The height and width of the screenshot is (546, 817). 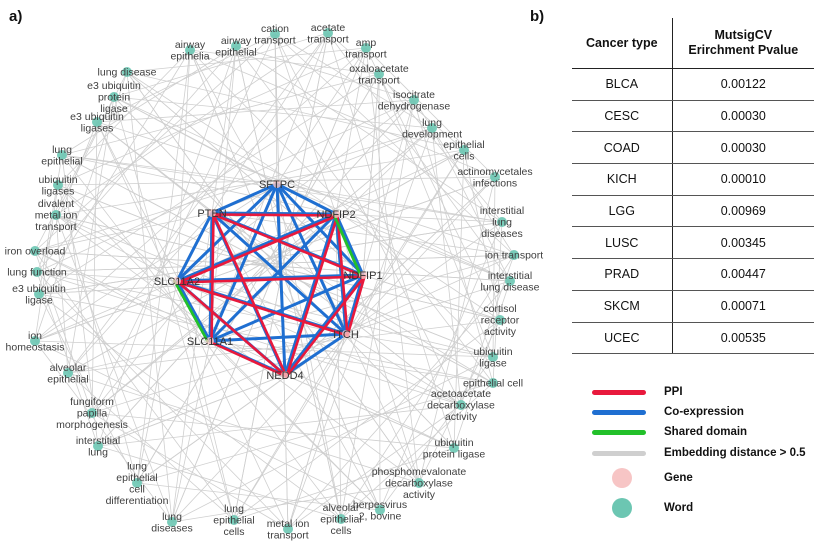 What do you see at coordinates (346, 334) in the screenshot?
I see `gene-node` at bounding box center [346, 334].